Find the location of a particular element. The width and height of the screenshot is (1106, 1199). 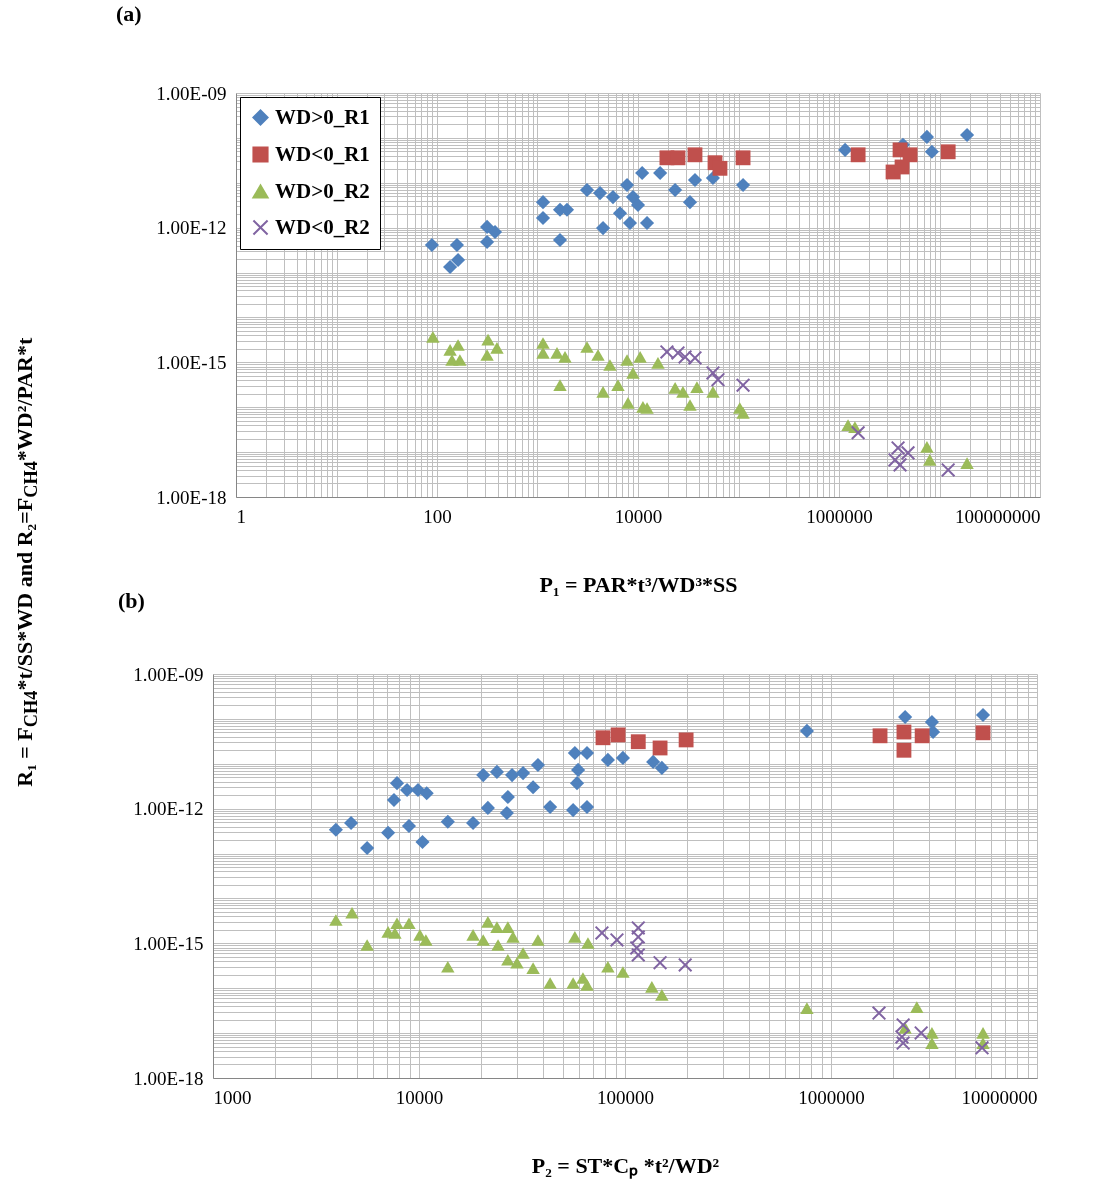

x-tick-label: 100000000 is located at coordinates (998, 516).